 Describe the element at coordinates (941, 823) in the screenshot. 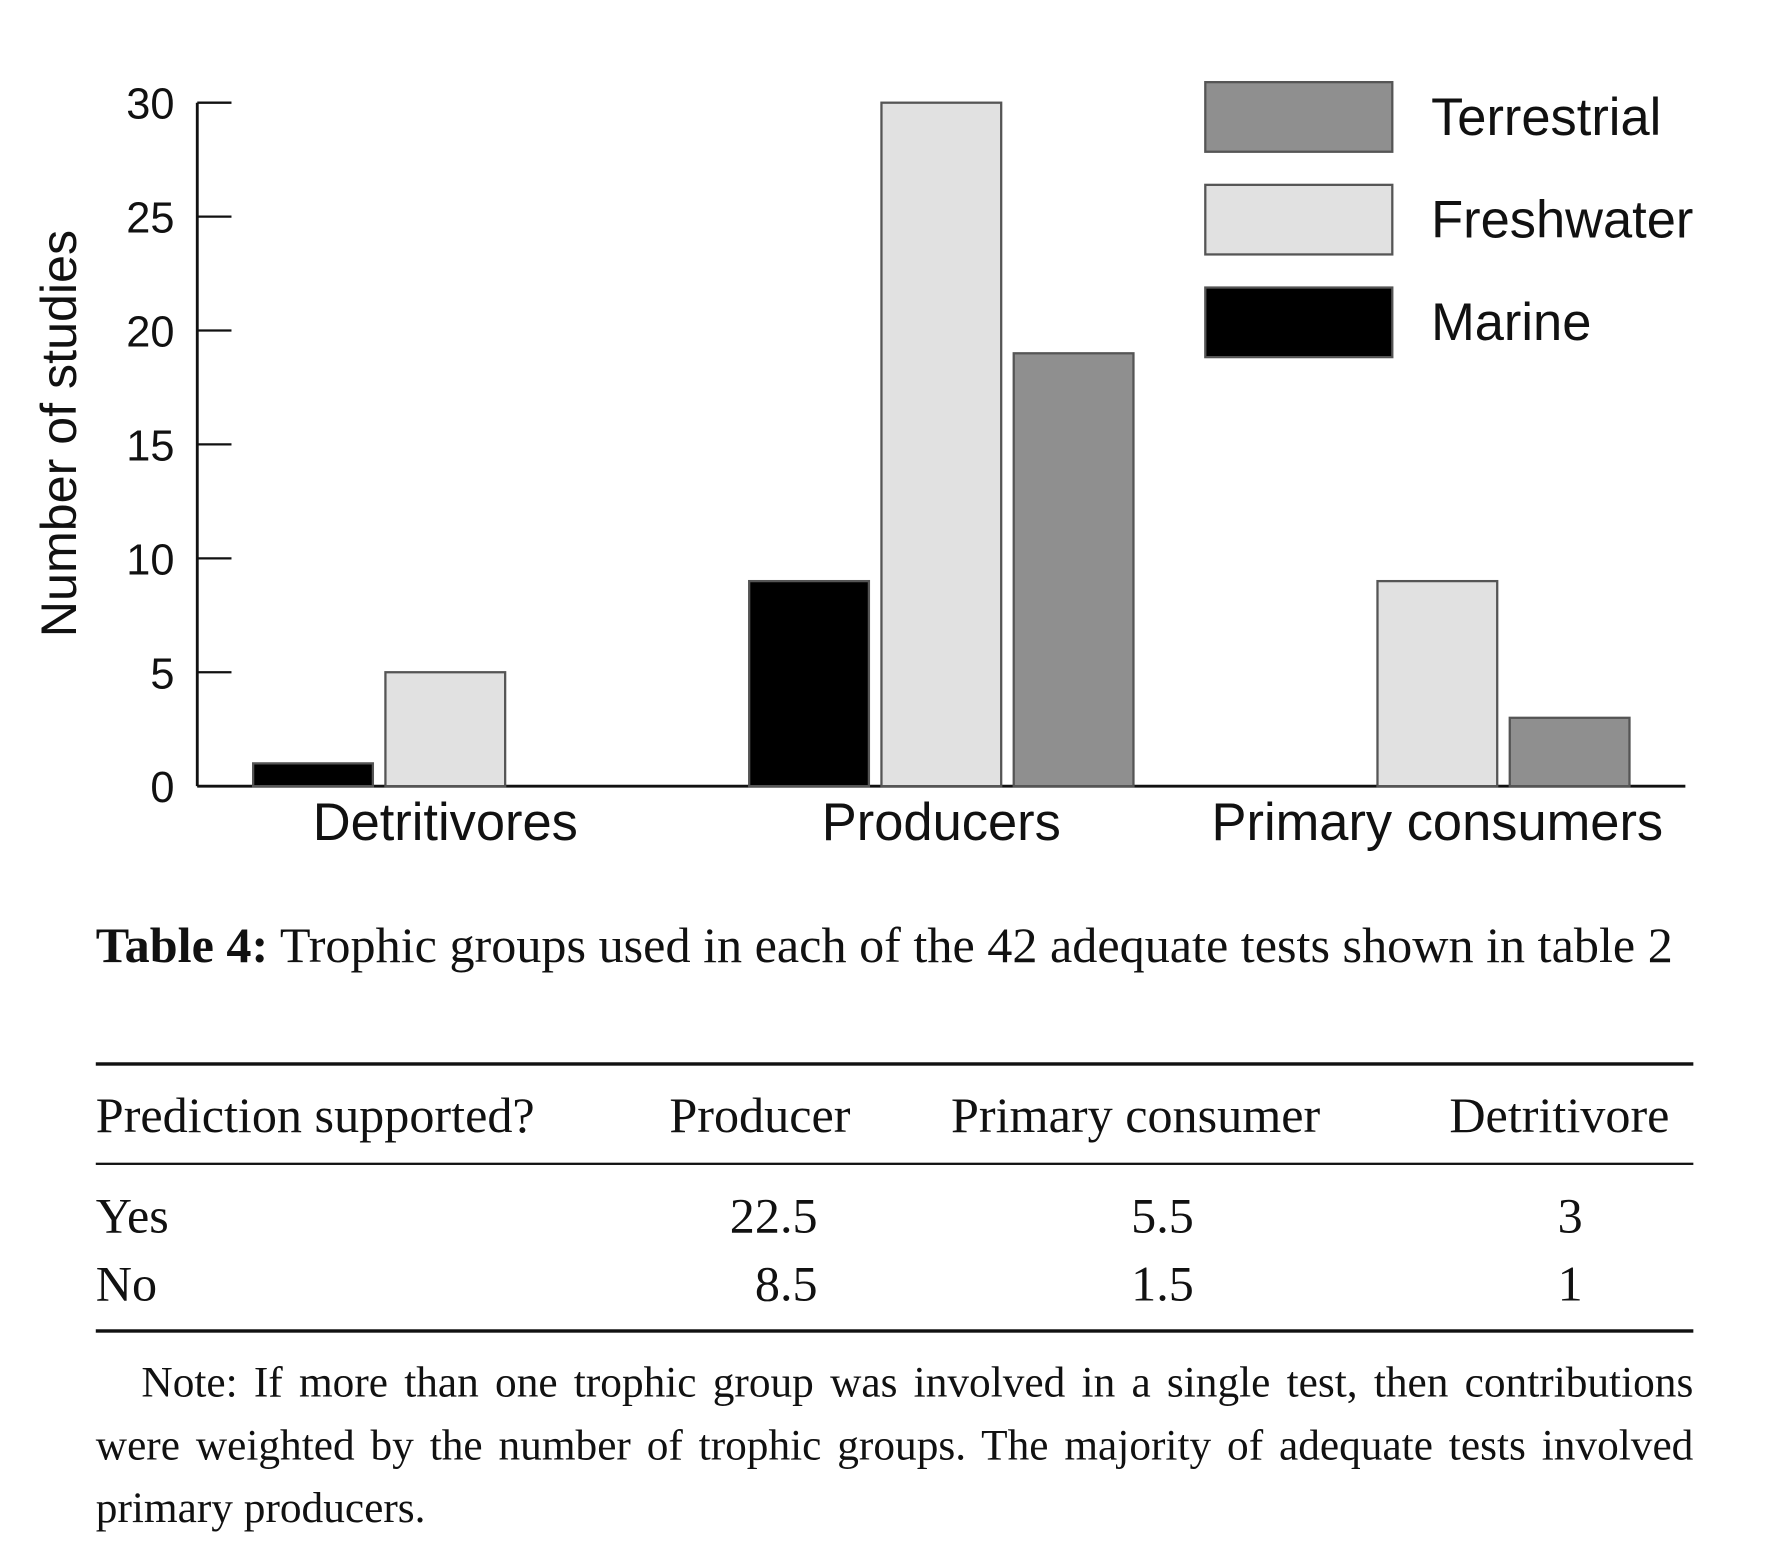

I see `x-tick-label: Producers` at that location.